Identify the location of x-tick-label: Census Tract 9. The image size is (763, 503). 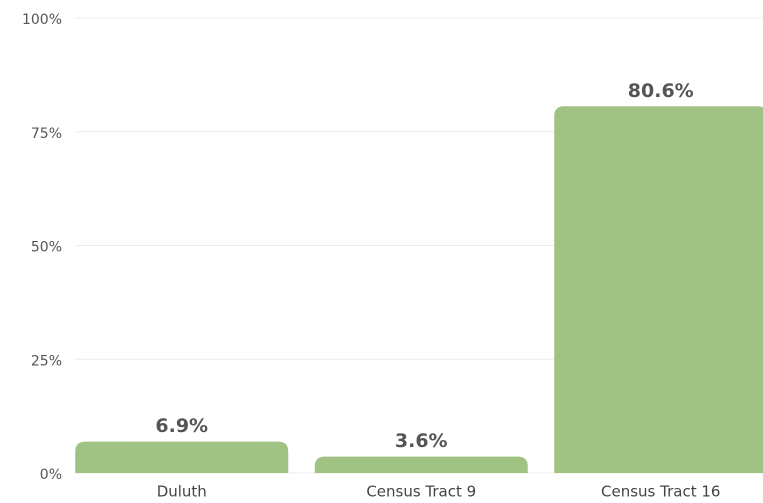
(421, 492).